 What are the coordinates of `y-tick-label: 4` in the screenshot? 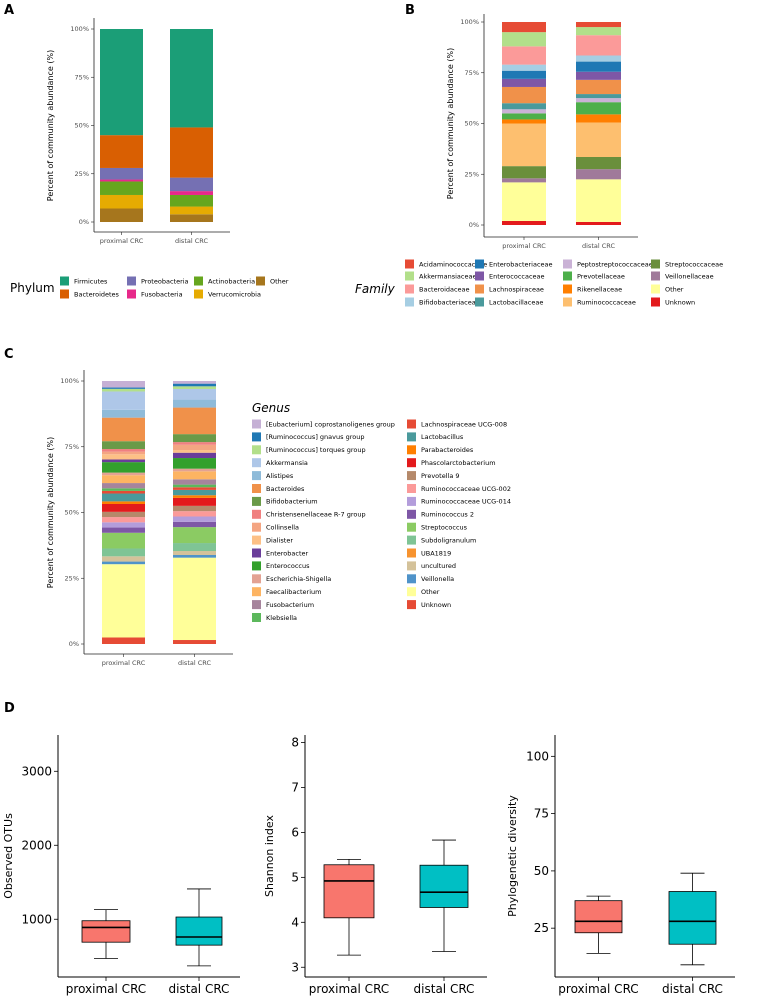 It's located at (295, 922).